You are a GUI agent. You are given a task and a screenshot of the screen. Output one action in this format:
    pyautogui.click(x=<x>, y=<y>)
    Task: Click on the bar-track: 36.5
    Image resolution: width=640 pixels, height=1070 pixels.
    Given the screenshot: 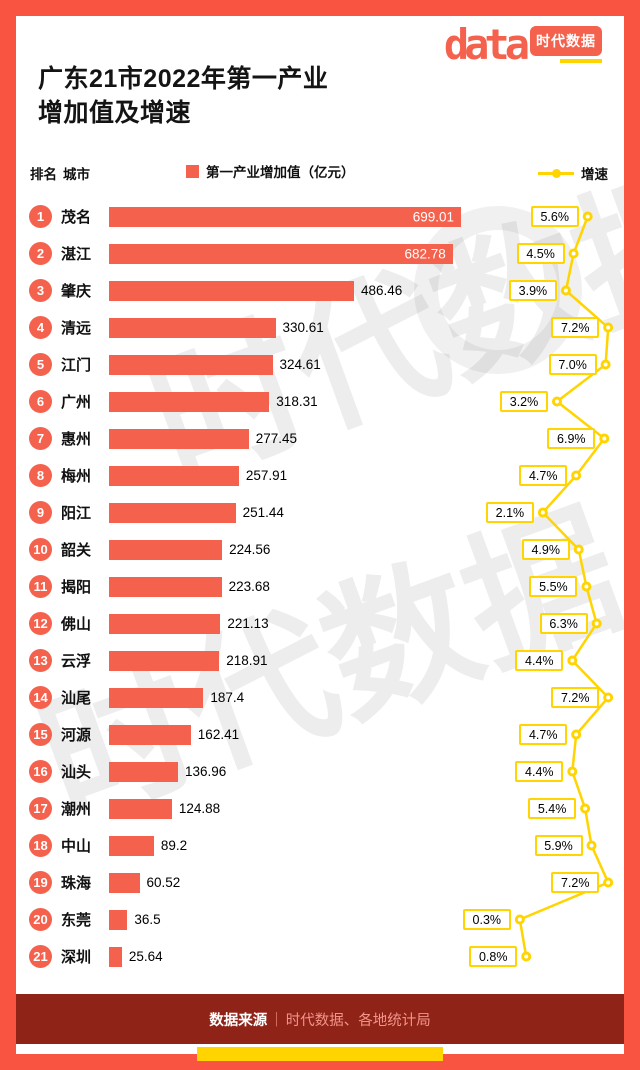 What is the action you would take?
    pyautogui.click(x=135, y=919)
    